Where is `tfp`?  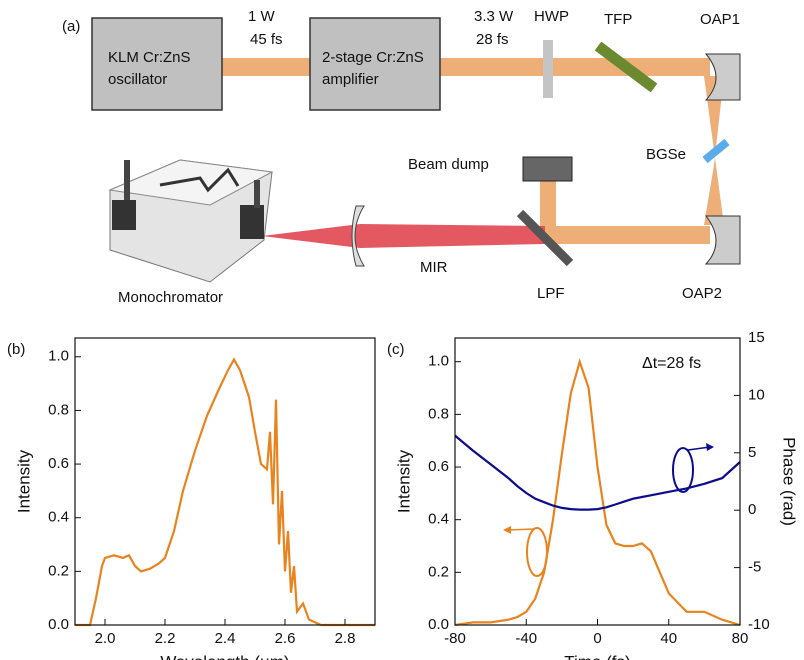
tfp is located at coordinates (626, 67).